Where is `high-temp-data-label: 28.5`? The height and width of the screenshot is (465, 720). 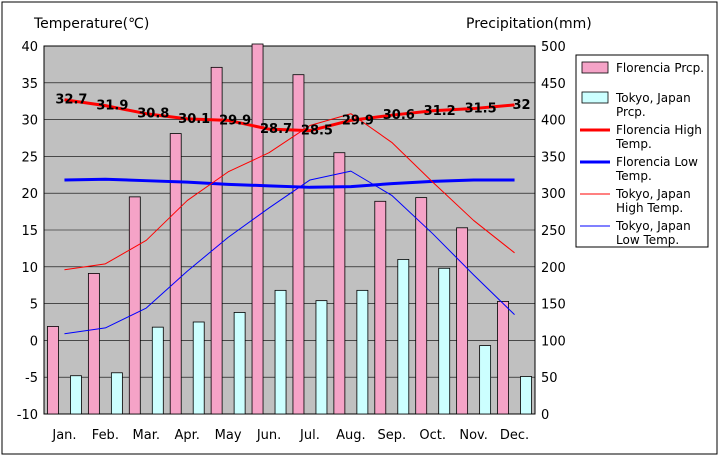
high-temp-data-label: 28.5 is located at coordinates (317, 131).